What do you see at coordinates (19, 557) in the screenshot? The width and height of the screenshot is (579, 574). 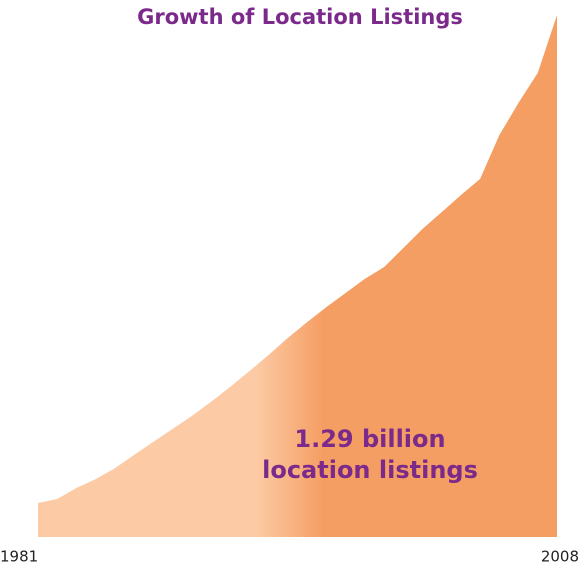 I see `x-tick-label: 1981` at bounding box center [19, 557].